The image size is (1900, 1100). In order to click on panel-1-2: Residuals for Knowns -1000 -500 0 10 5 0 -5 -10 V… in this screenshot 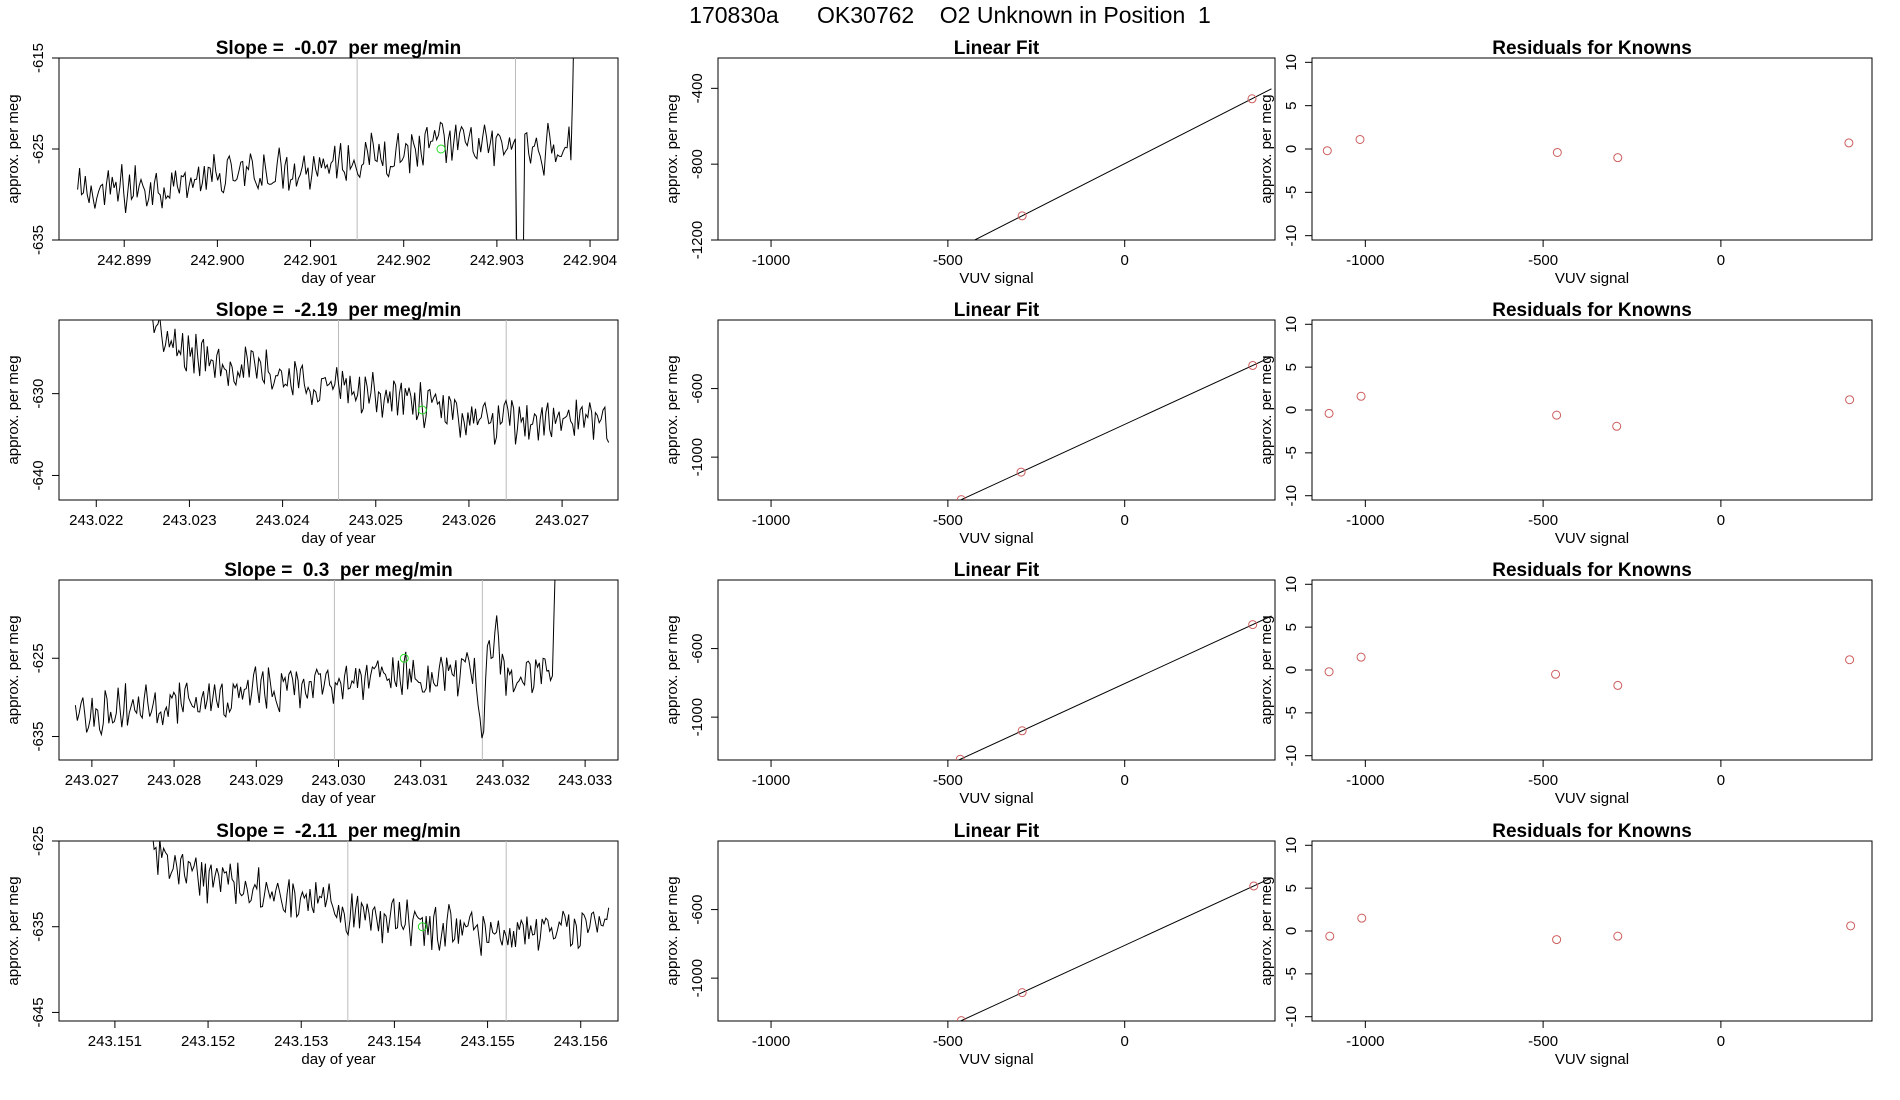, I will do `click(1565, 423)`.